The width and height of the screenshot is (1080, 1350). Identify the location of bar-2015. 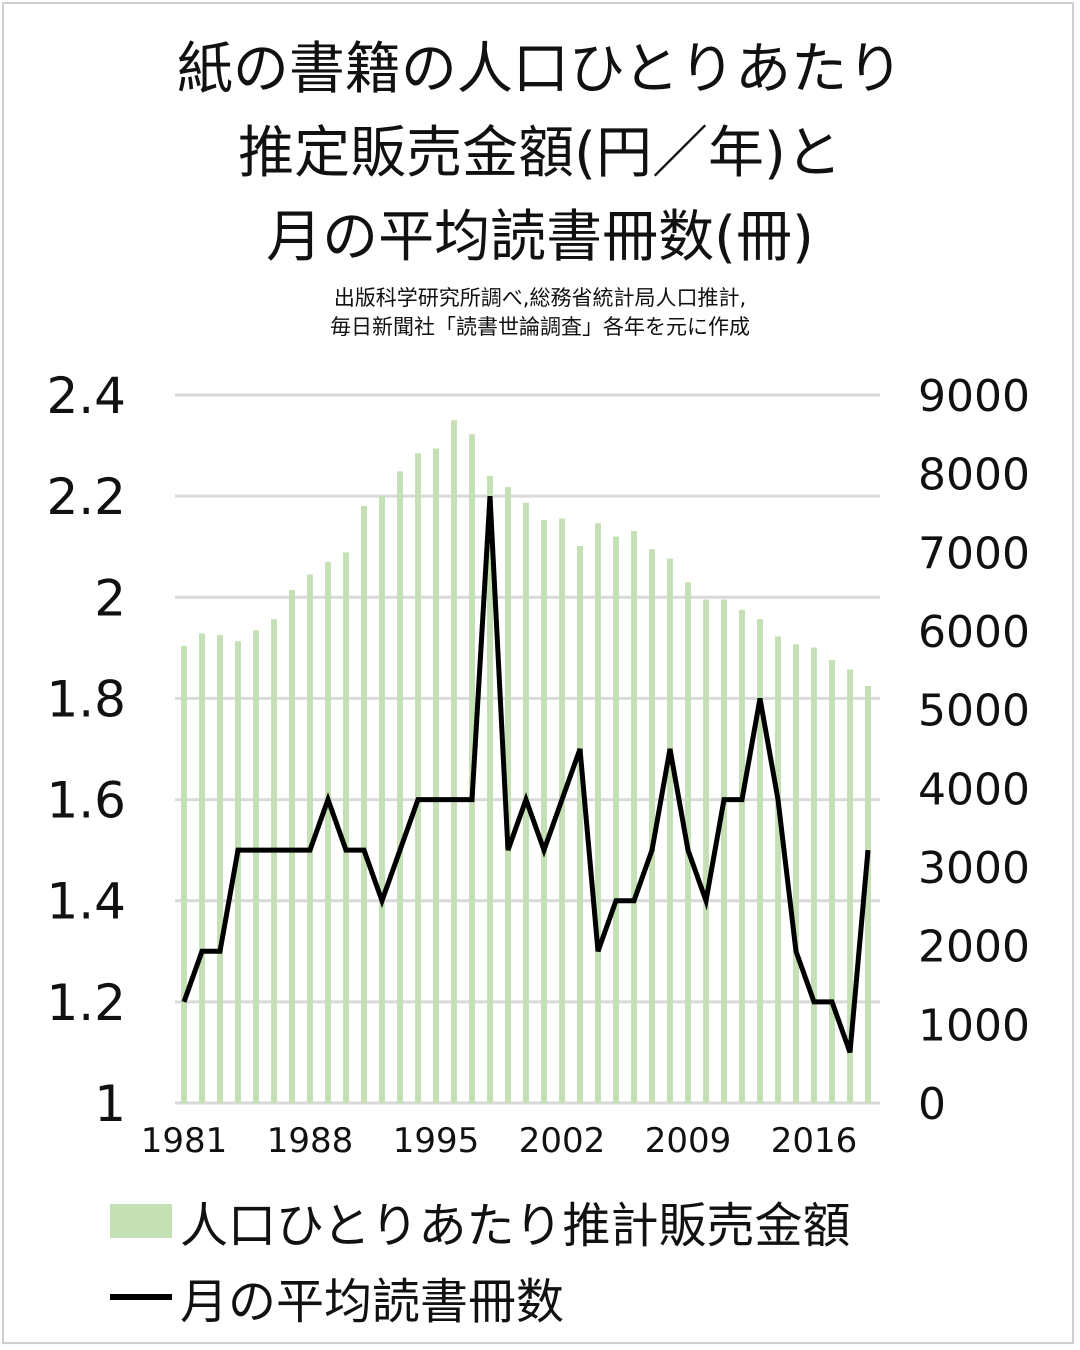
(796, 873).